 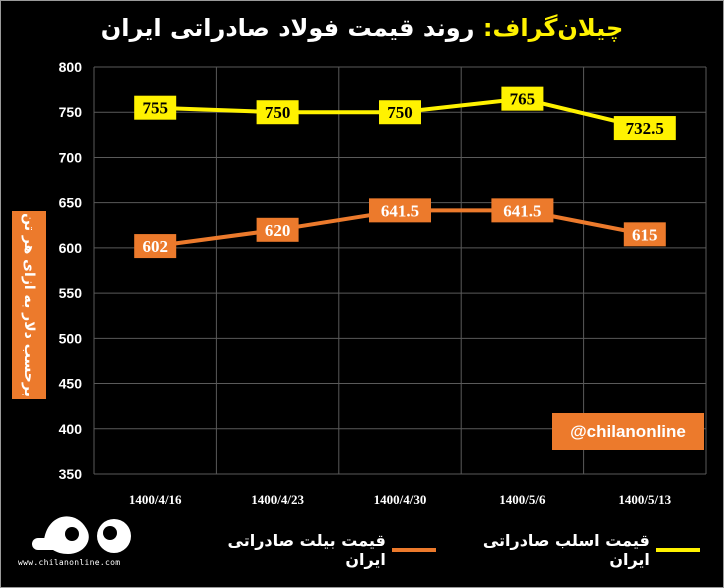 I want to click on chilan-logo, so click(x=81, y=535).